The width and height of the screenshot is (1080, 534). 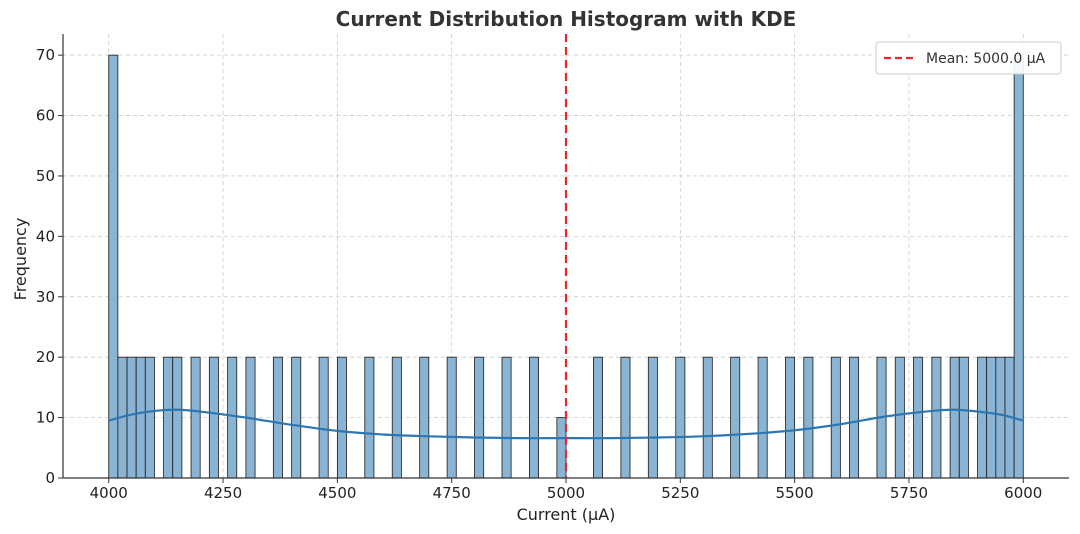 What do you see at coordinates (45, 418) in the screenshot?
I see `y-tick-label-1: 10` at bounding box center [45, 418].